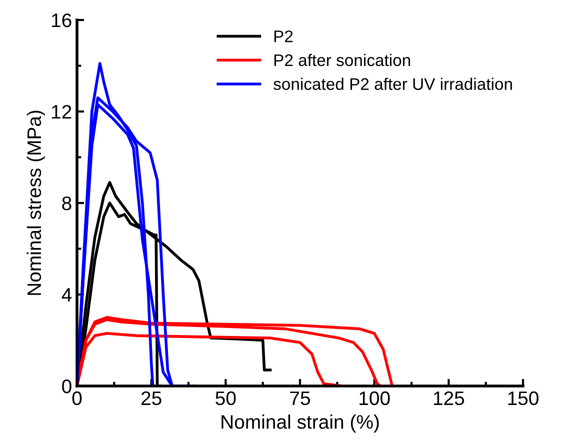 The width and height of the screenshot is (586, 444). I want to click on x-axis-title: Nominal strain (%), so click(300, 423).